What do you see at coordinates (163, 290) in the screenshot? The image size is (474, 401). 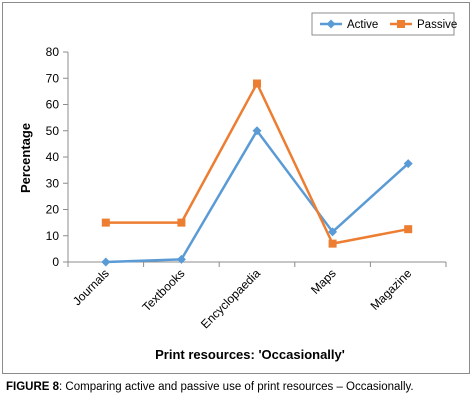 I see `x-tick-label: Textbooks` at bounding box center [163, 290].